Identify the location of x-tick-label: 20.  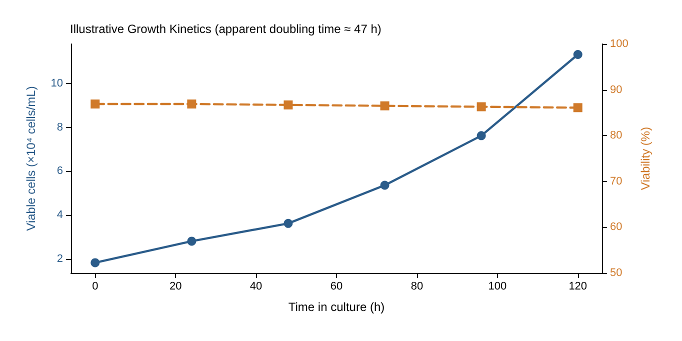
(175, 286).